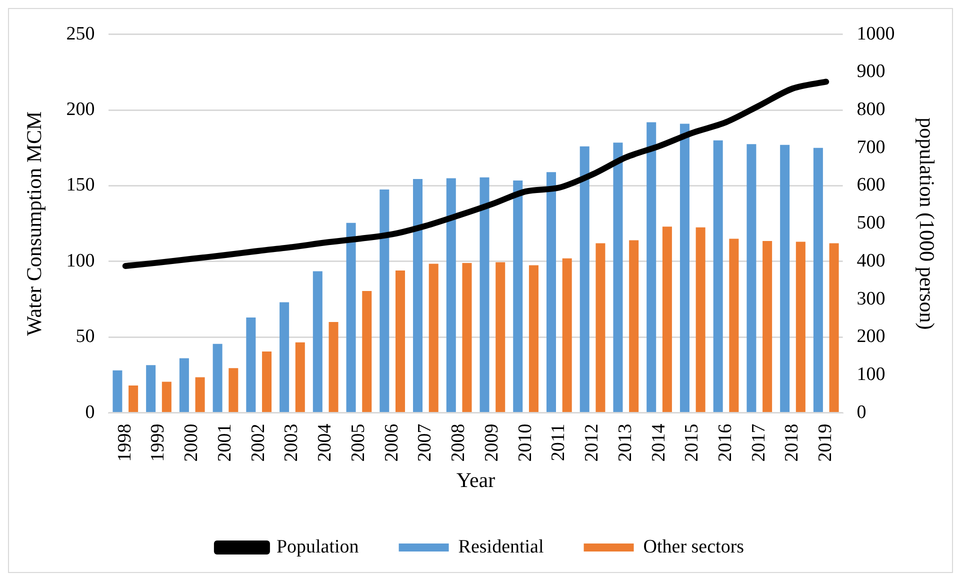  What do you see at coordinates (871, 71) in the screenshot?
I see `y2-tick-label: 900` at bounding box center [871, 71].